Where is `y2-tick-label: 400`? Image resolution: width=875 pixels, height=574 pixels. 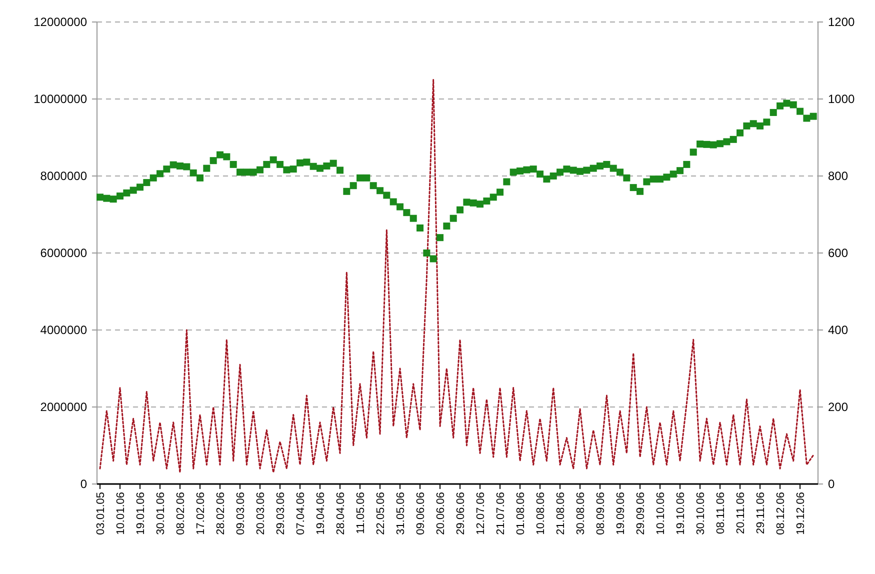
y2-tick-label: 400 is located at coordinates (838, 330).